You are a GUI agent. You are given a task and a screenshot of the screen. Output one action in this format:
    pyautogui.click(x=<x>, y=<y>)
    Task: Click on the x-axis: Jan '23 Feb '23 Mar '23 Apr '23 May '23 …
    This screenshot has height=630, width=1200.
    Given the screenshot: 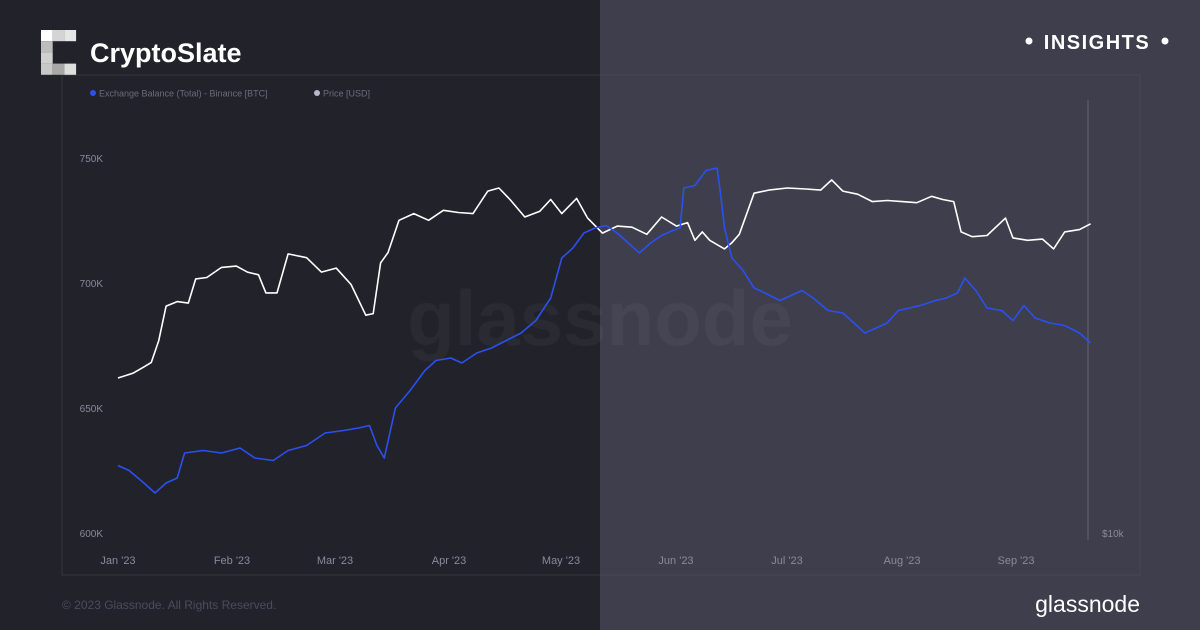 What is the action you would take?
    pyautogui.click(x=567, y=561)
    